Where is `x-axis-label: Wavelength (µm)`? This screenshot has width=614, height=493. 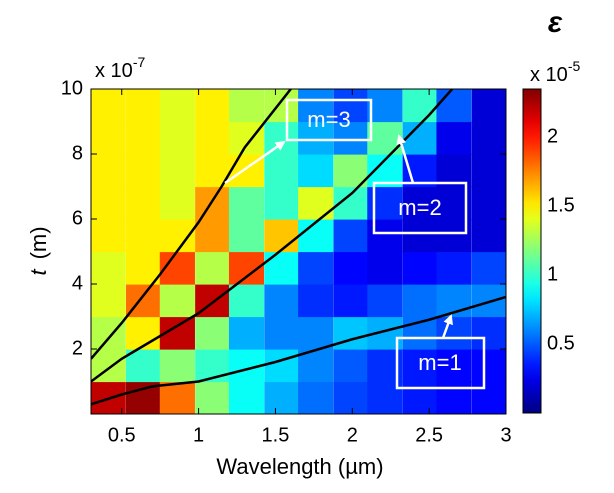
x-axis-label: Wavelength (µm) is located at coordinates (299, 466).